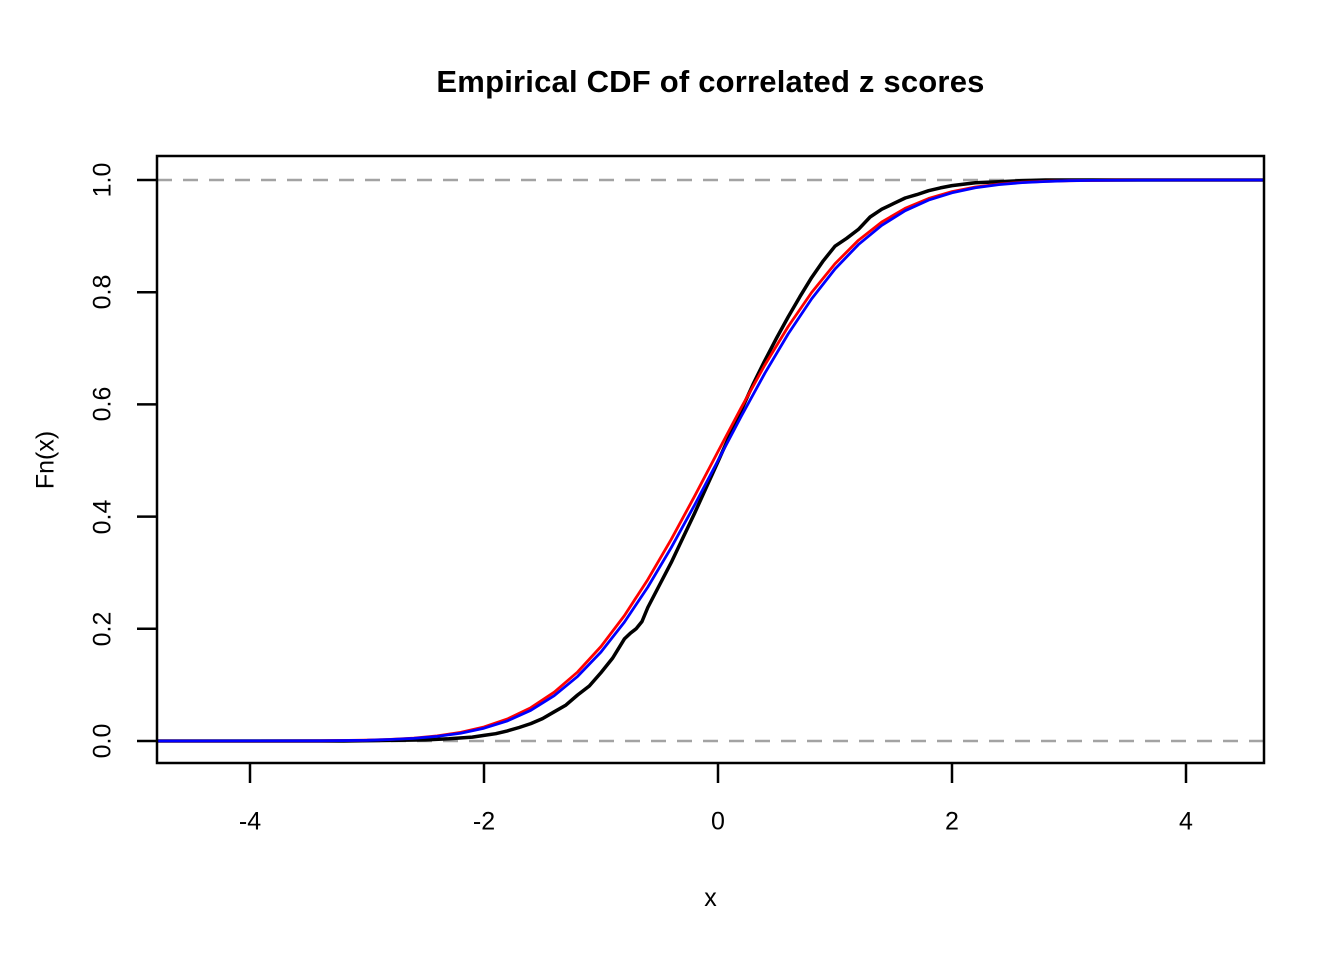  Describe the element at coordinates (710, 898) in the screenshot. I see `x-axis-label: x` at that location.